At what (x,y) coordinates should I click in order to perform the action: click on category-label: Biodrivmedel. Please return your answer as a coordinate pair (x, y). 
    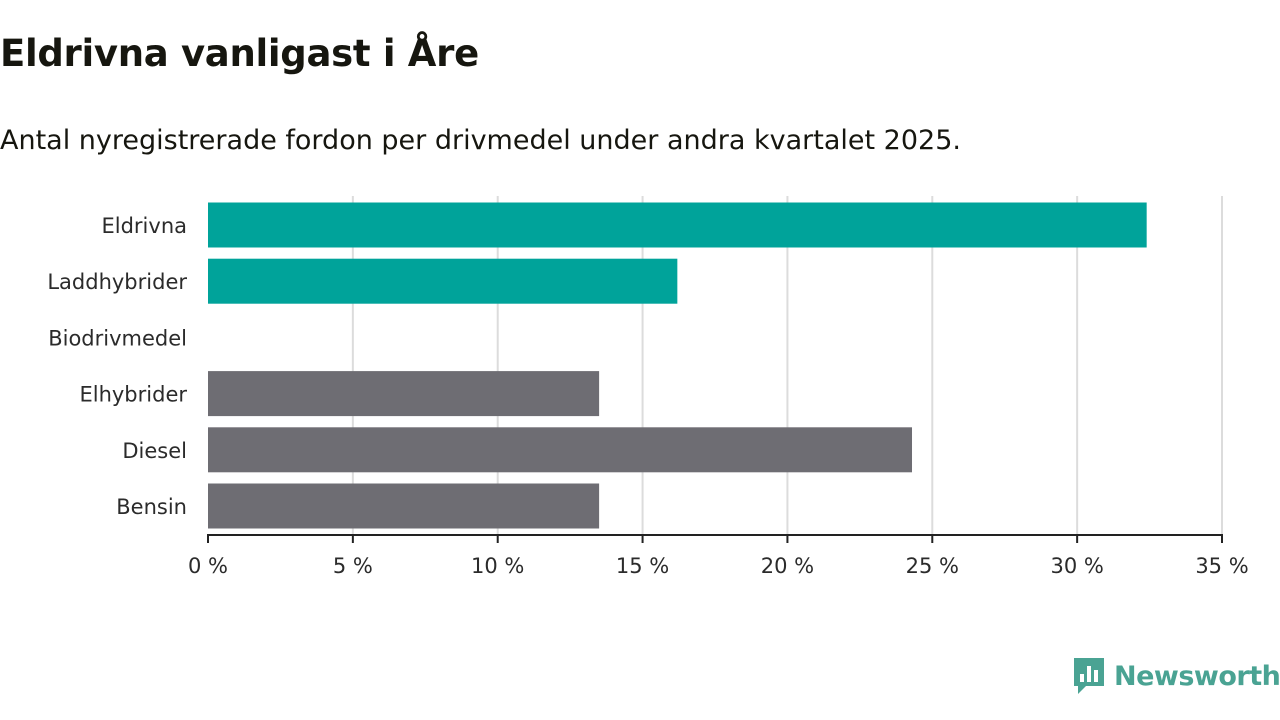
    Looking at the image, I should click on (117, 338).